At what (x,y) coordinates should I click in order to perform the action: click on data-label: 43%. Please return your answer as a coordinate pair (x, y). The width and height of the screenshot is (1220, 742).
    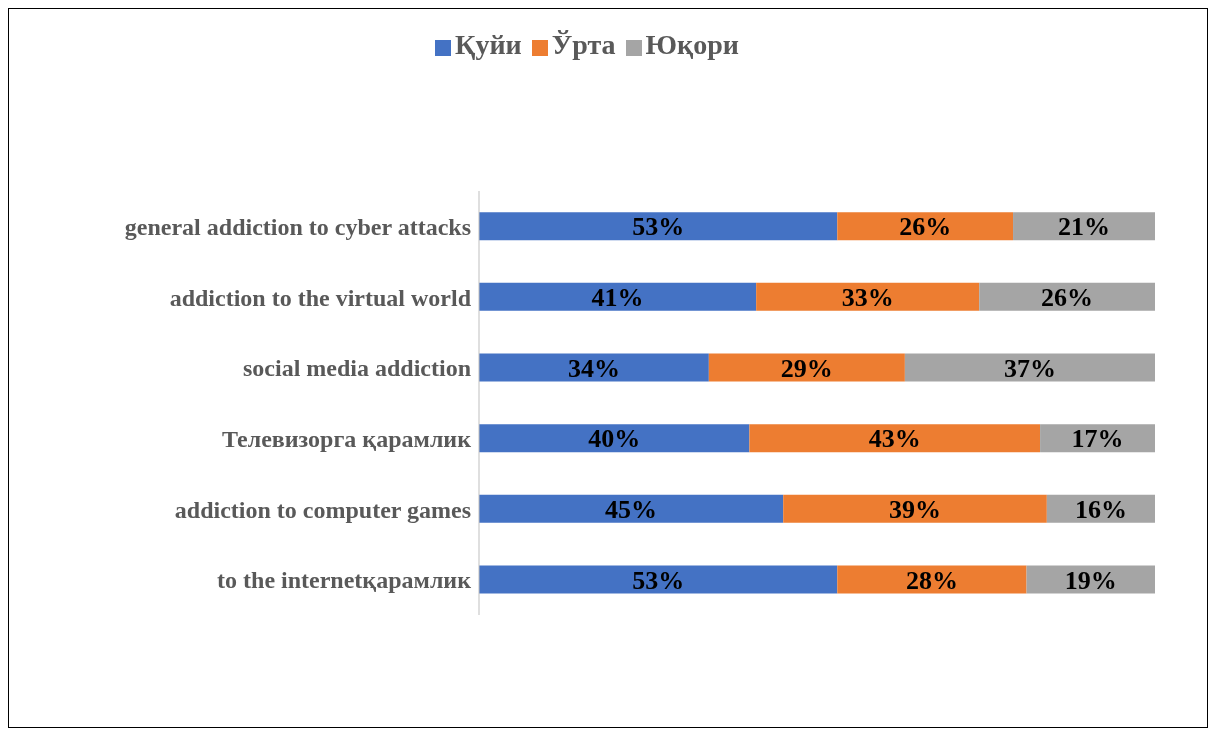
    Looking at the image, I should click on (894, 439).